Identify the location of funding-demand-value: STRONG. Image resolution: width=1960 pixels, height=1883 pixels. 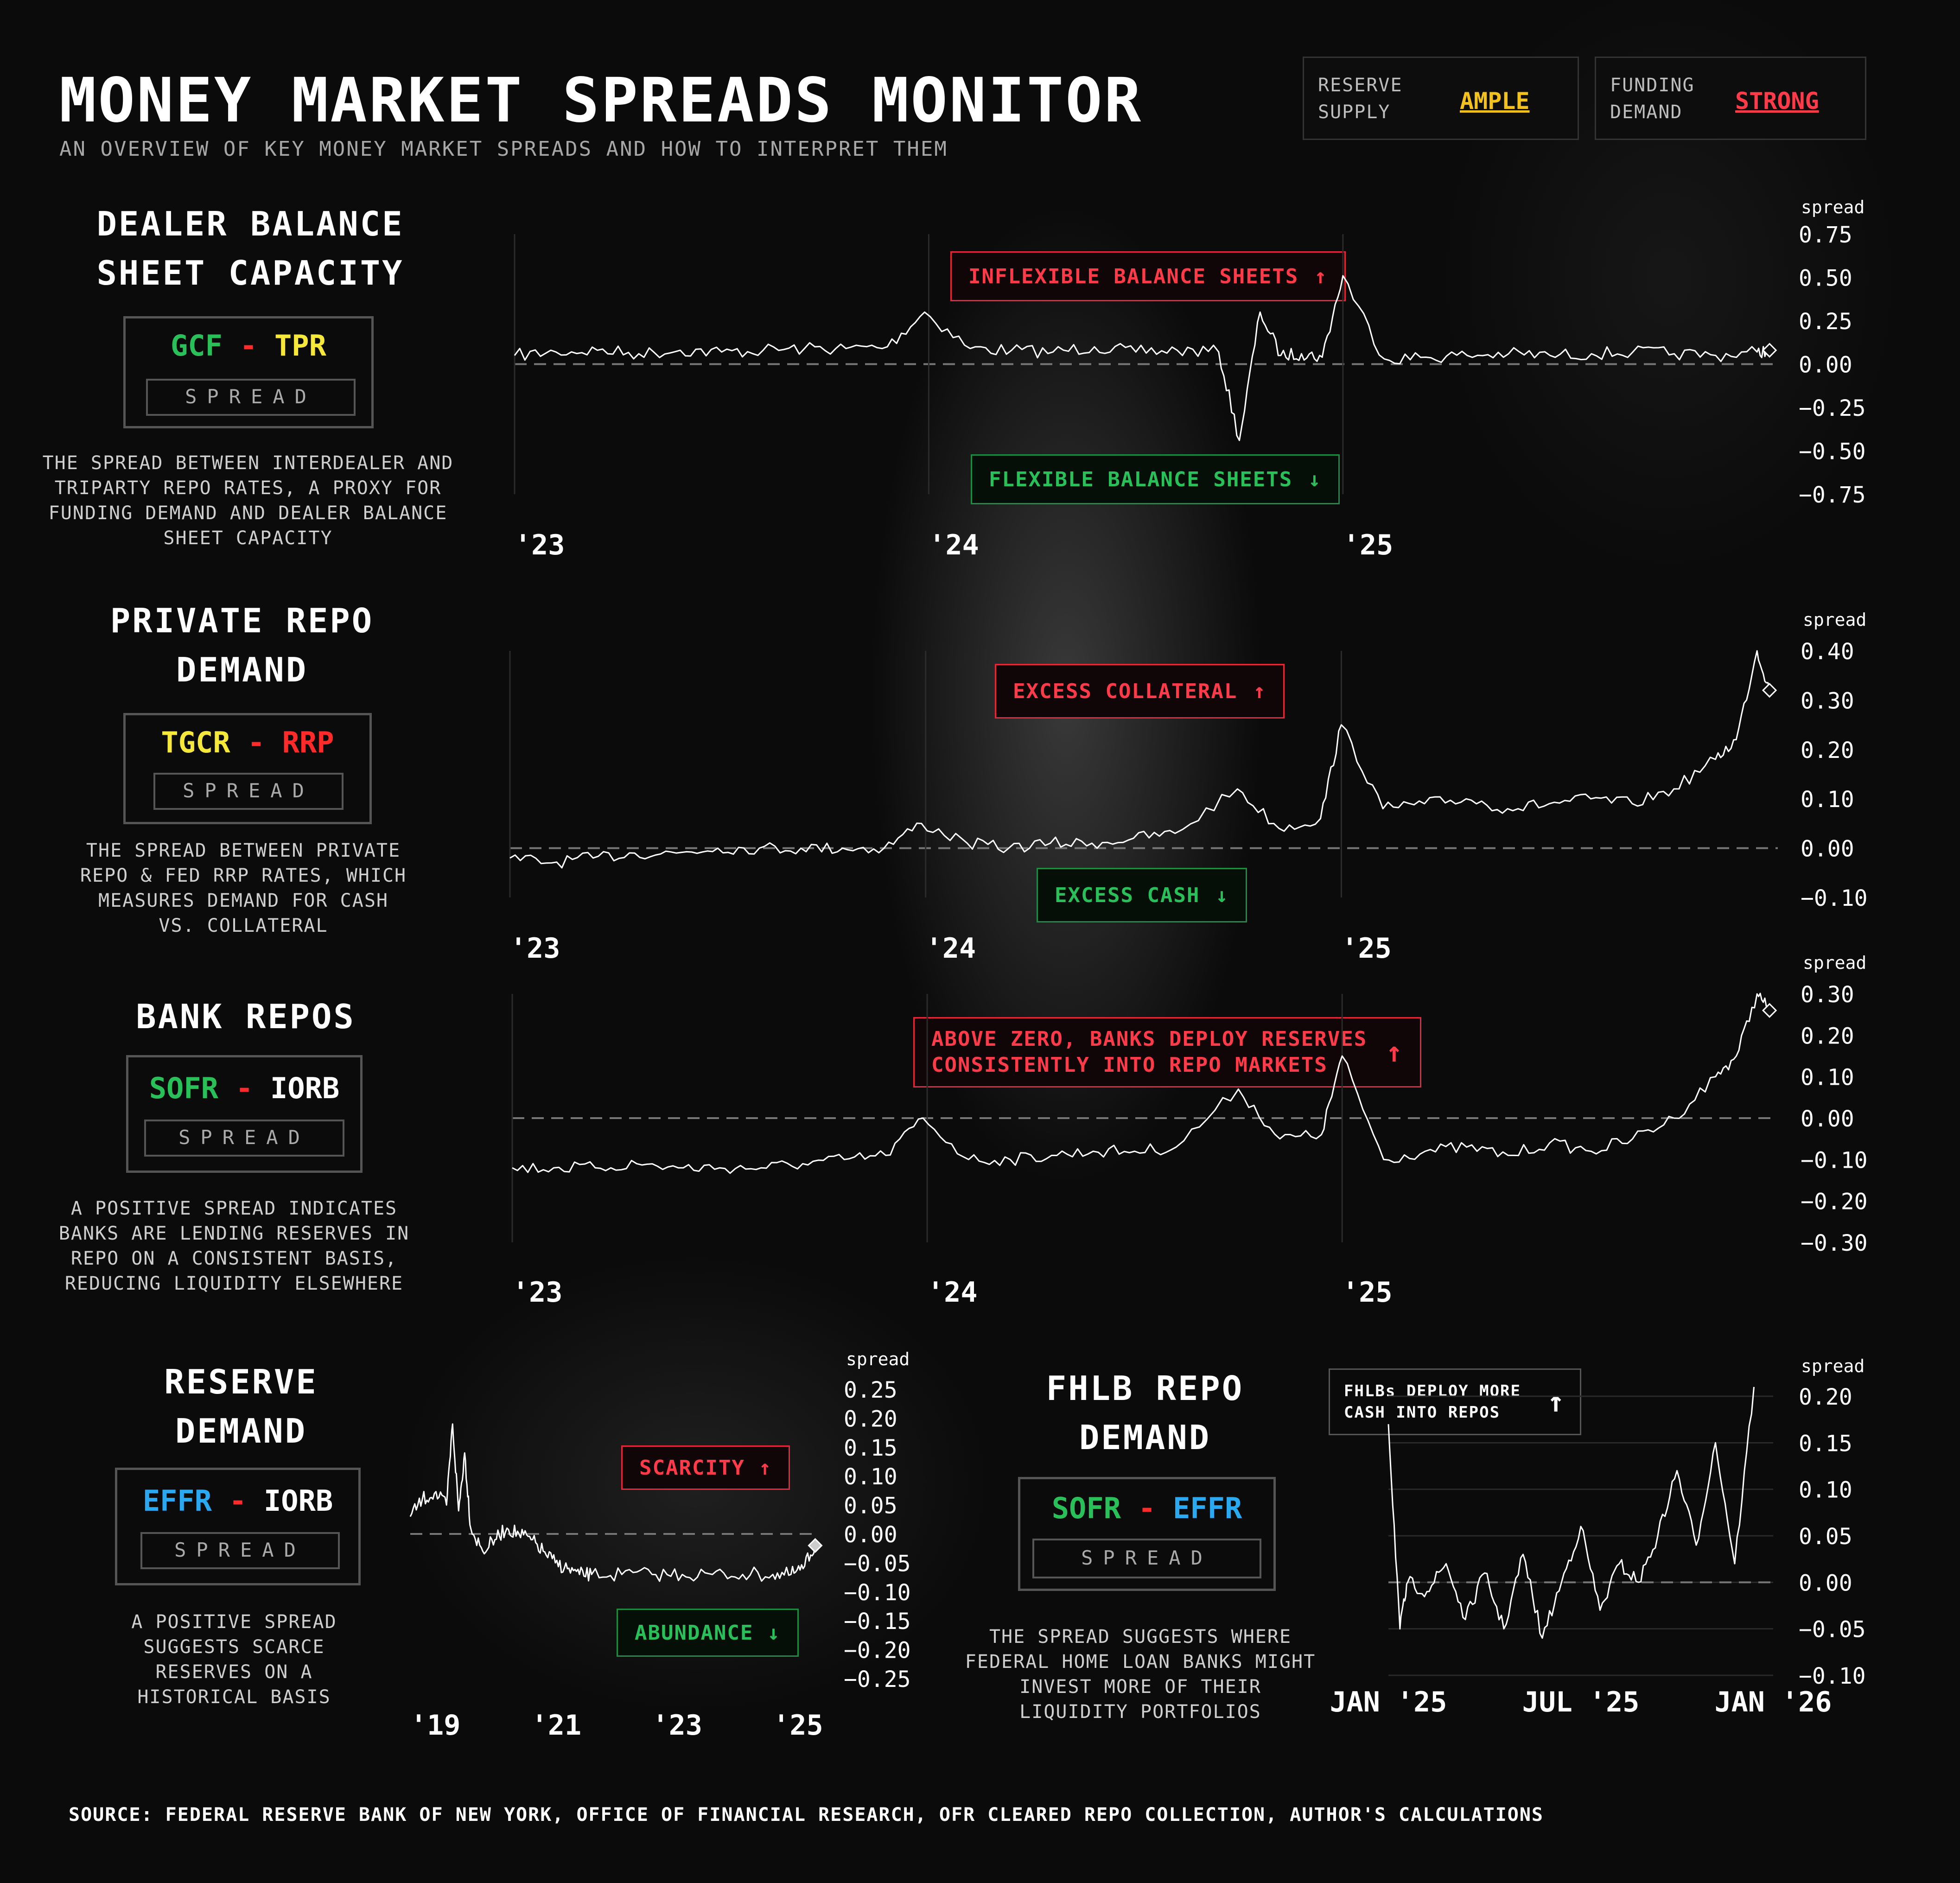
(1777, 101).